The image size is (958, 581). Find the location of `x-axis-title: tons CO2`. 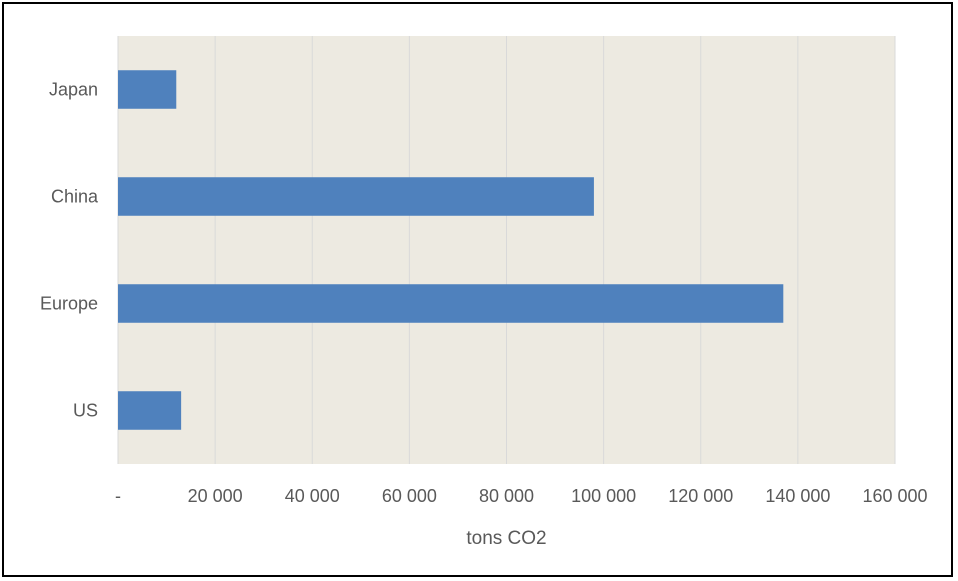

x-axis-title: tons CO2 is located at coordinates (506, 538).